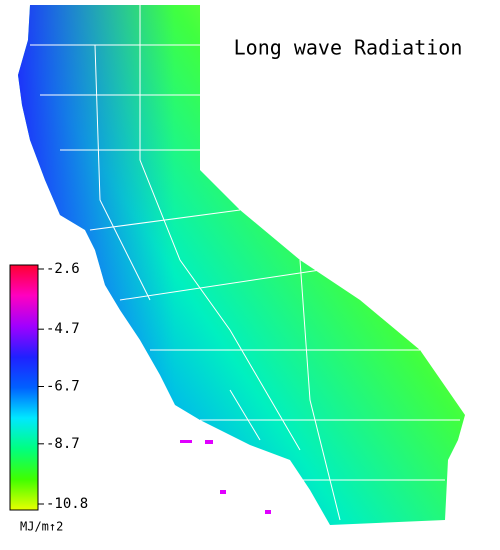 The height and width of the screenshot is (550, 500). What do you see at coordinates (225, 477) in the screenshot?
I see `islands` at bounding box center [225, 477].